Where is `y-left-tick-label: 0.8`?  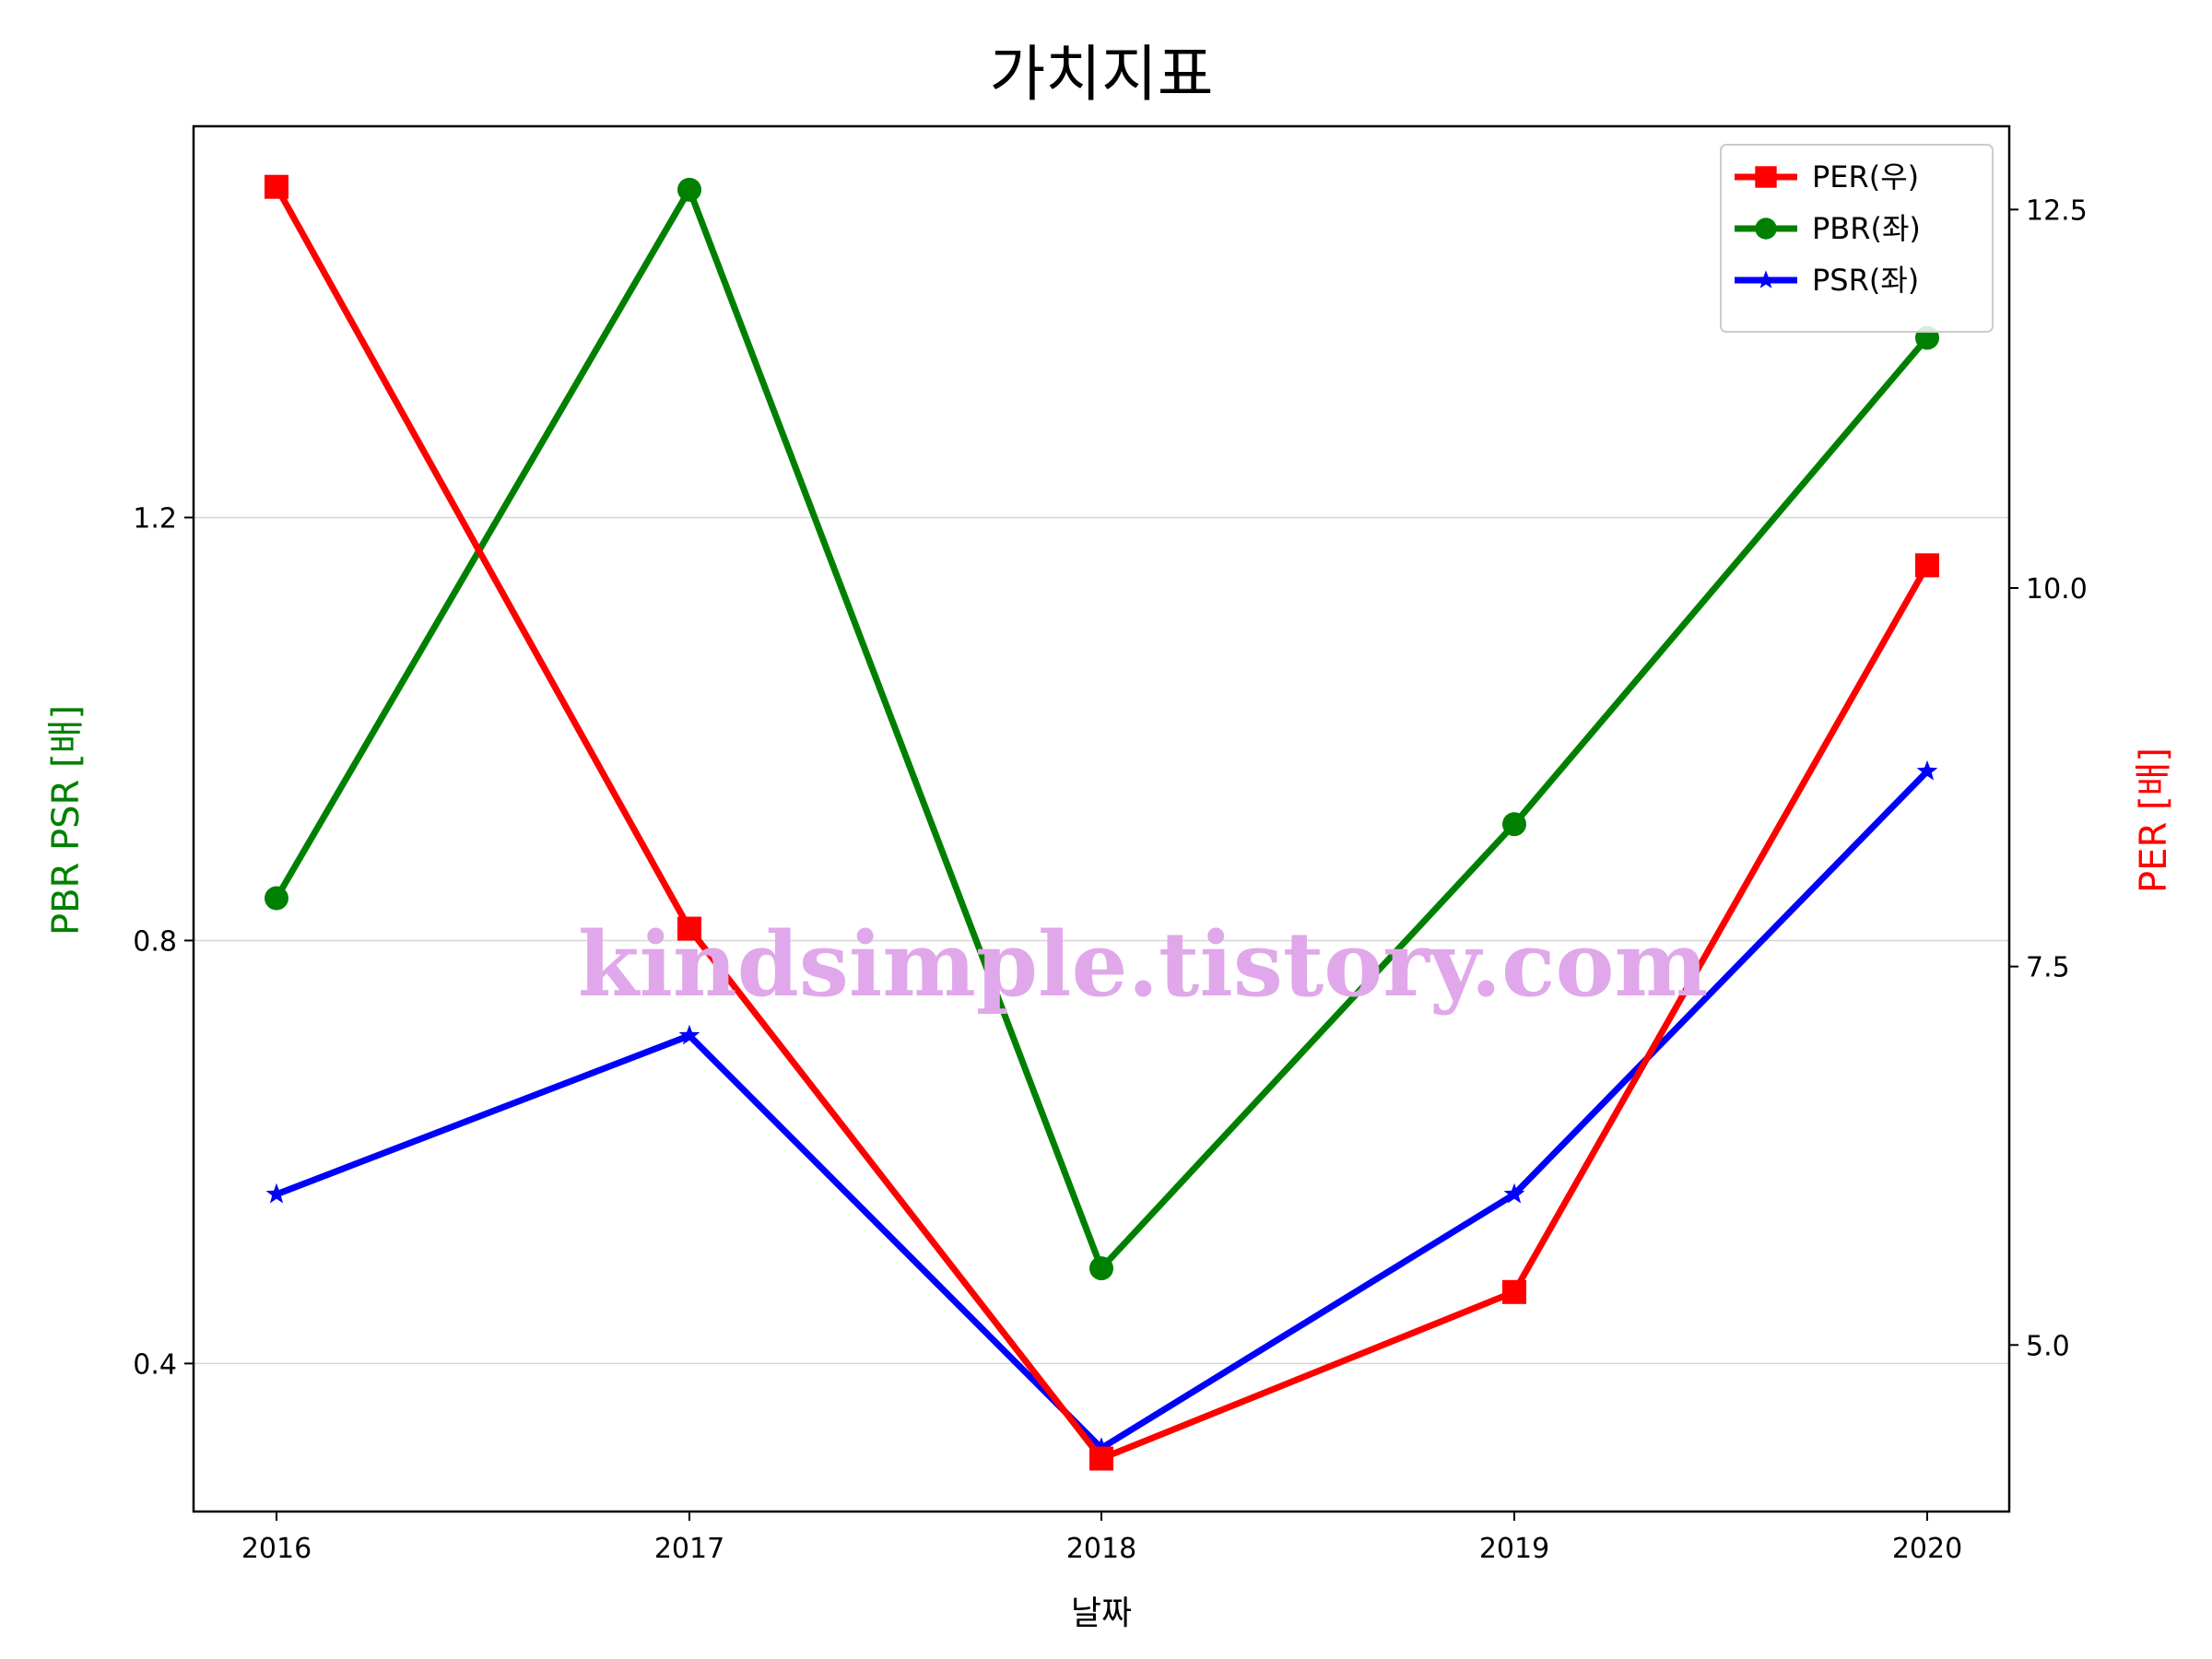 y-left-tick-label: 0.8 is located at coordinates (155, 941).